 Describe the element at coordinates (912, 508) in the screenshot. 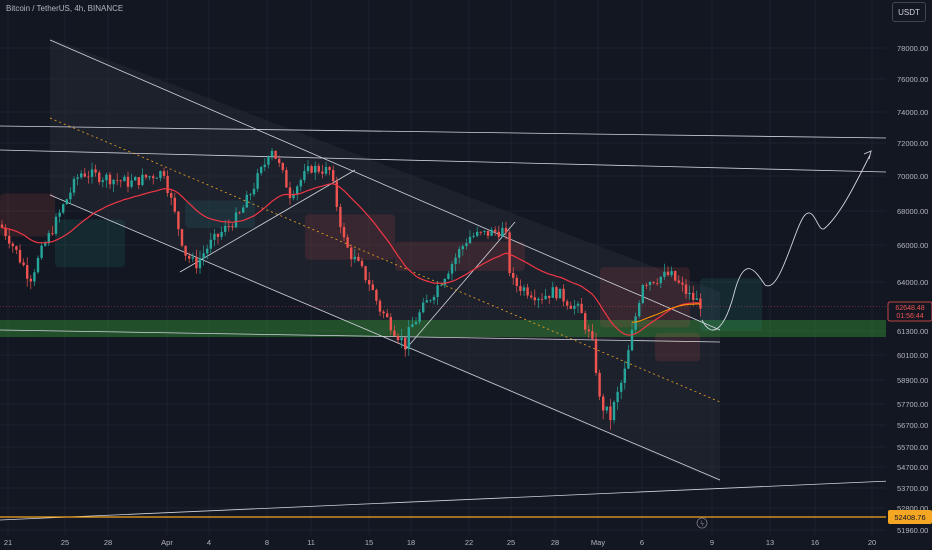

I see `price-tick-label: 52800.00` at that location.